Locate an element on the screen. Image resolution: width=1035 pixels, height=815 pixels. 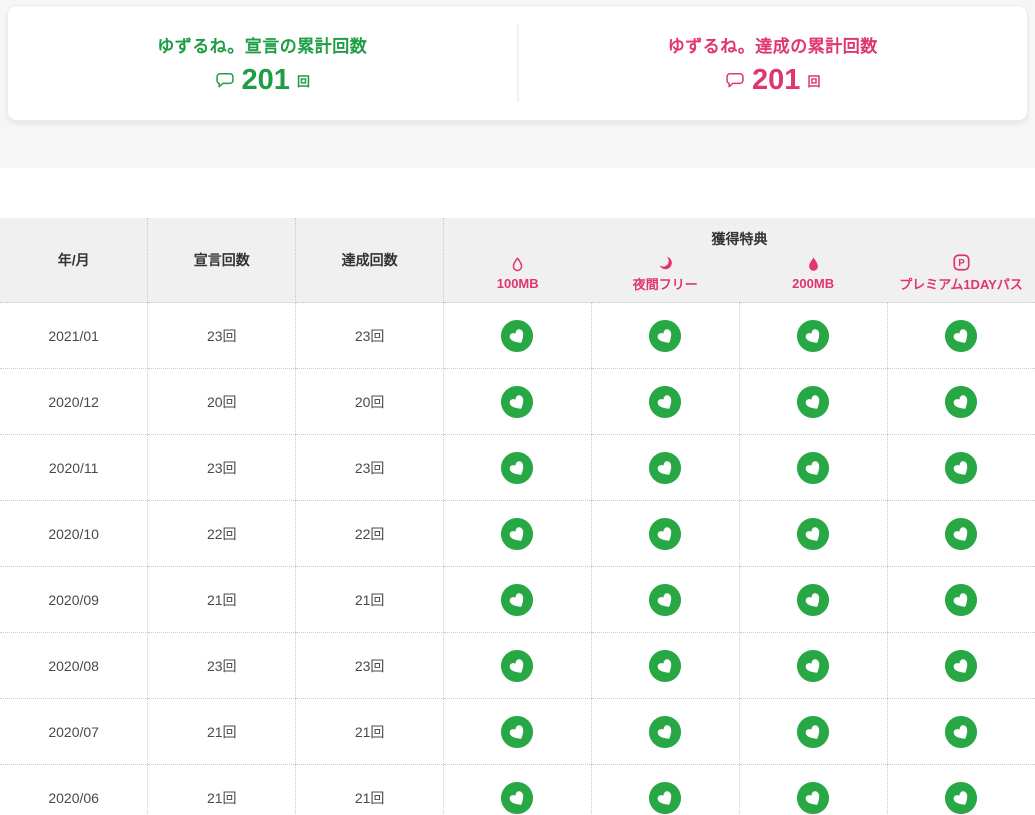
cell-month: 2020/11 is located at coordinates (74, 467).